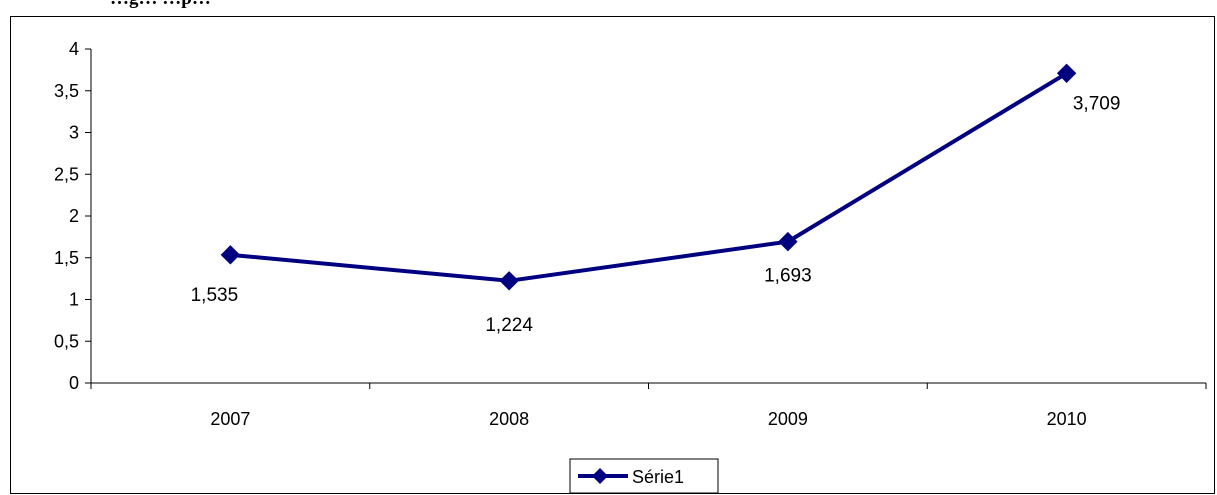 The height and width of the screenshot is (495, 1217). What do you see at coordinates (66, 91) in the screenshot?
I see `y-tick-label: 3,5` at bounding box center [66, 91].